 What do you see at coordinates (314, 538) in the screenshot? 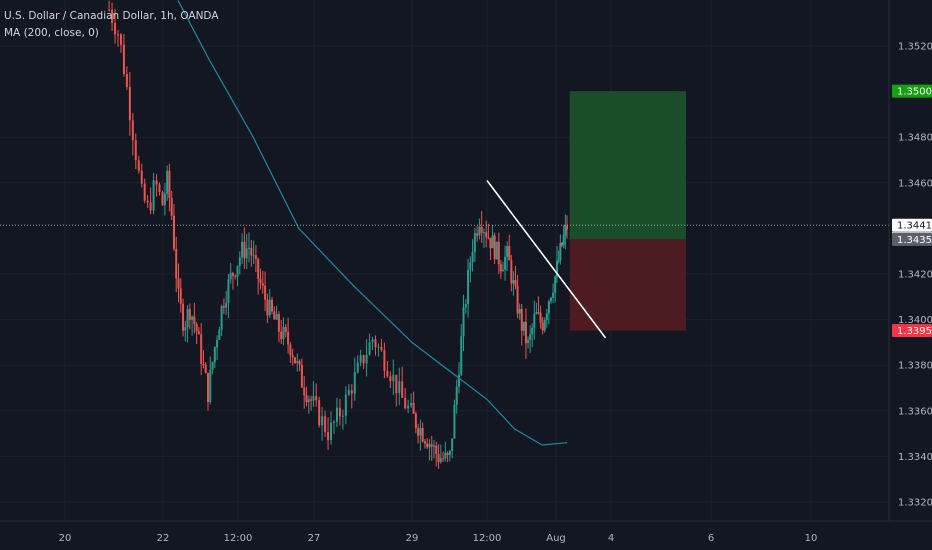
I see `time-tick-label: 27` at bounding box center [314, 538].